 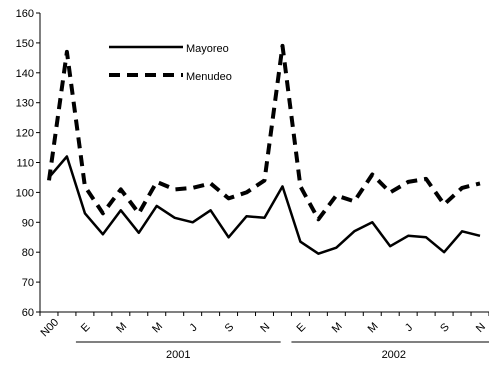 I want to click on y-tick-label: 90, so click(x=28, y=223).